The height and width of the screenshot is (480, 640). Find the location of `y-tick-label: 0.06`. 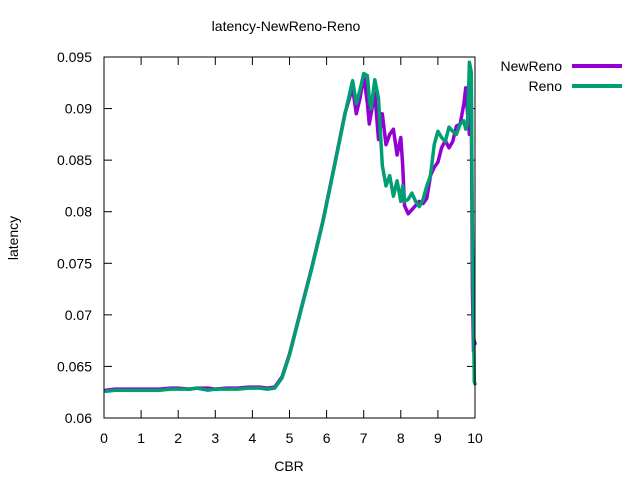

y-tick-label: 0.06 is located at coordinates (78, 418).